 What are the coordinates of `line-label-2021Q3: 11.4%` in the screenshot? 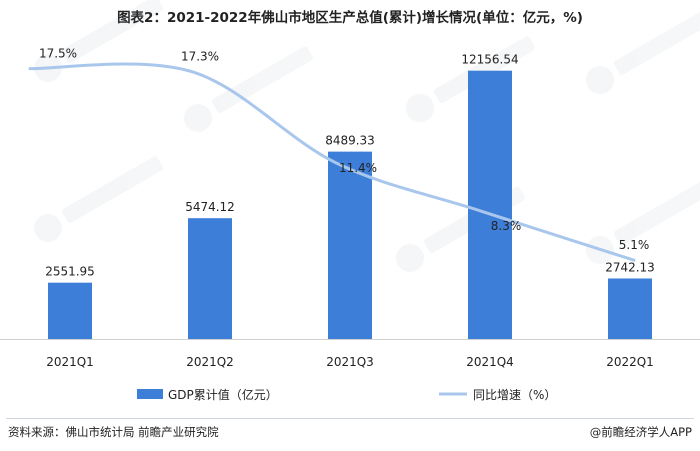 It's located at (358, 168).